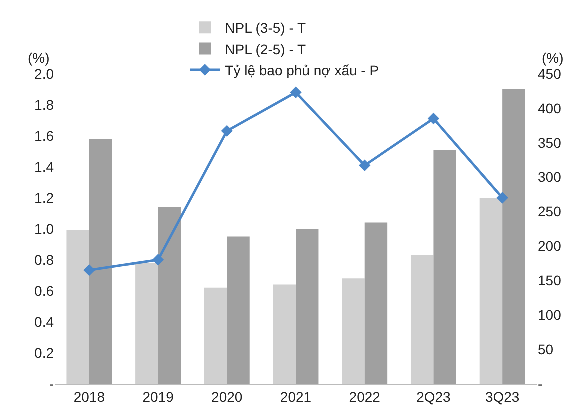 The height and width of the screenshot is (419, 587). I want to click on y2-tick-label: 400, so click(550, 108).